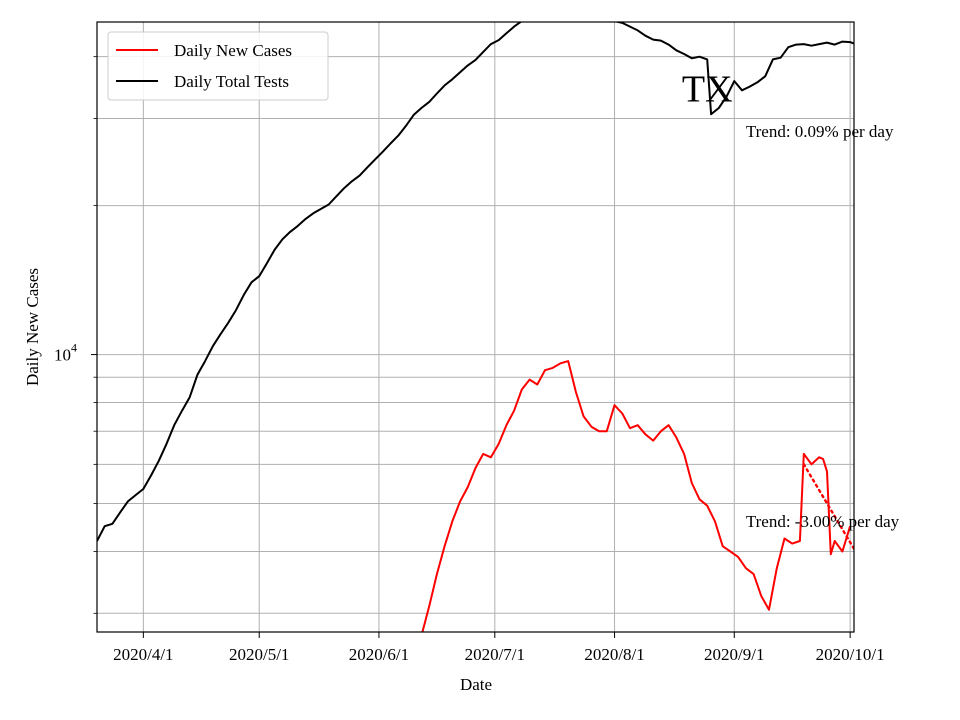 The width and height of the screenshot is (960, 720). I want to click on x-tick-label: 2020/8/1, so click(614, 654).